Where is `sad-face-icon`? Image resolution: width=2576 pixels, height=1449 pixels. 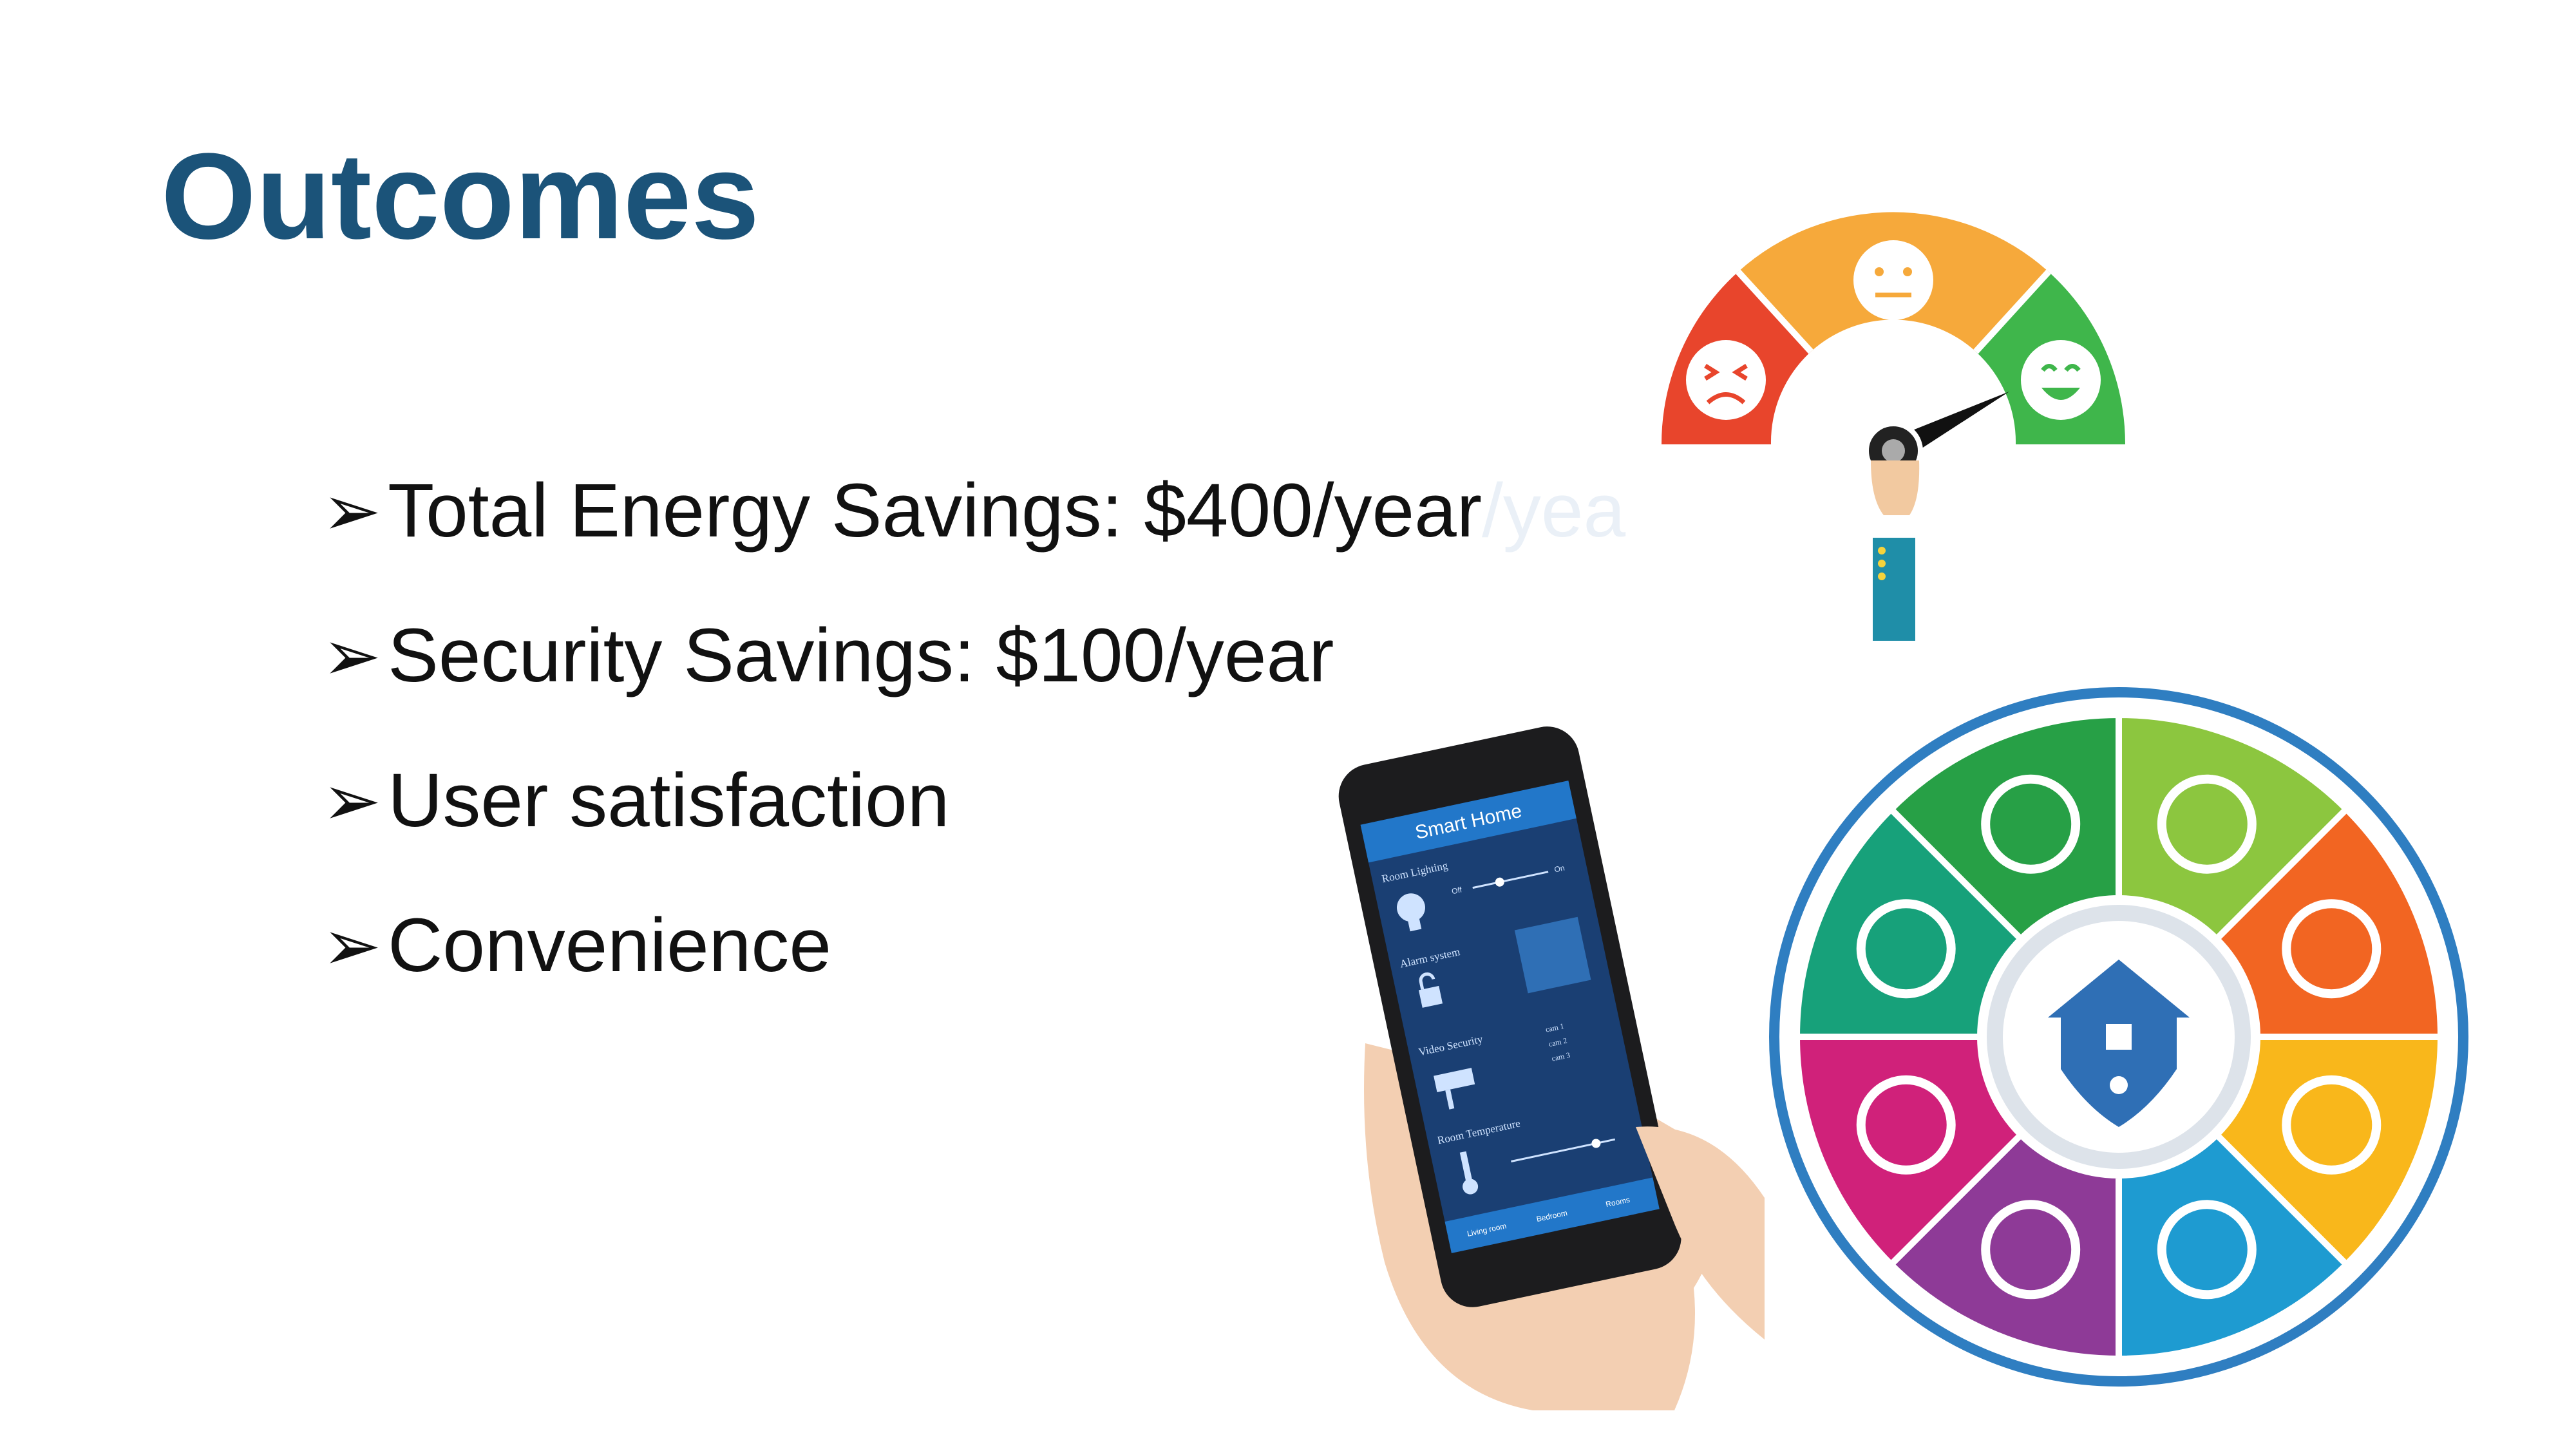
sad-face-icon is located at coordinates (1726, 380).